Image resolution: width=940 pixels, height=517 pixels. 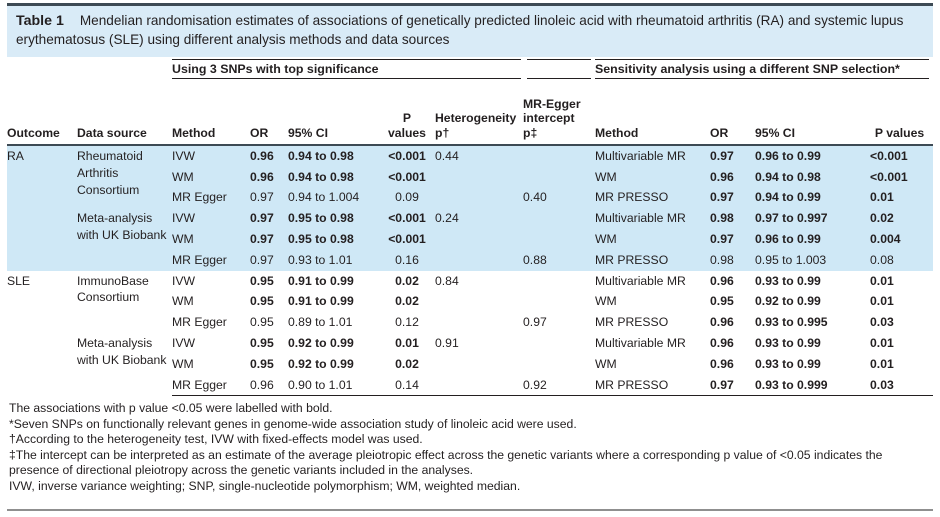 I want to click on or-cell: 0.95, so click(x=262, y=280).